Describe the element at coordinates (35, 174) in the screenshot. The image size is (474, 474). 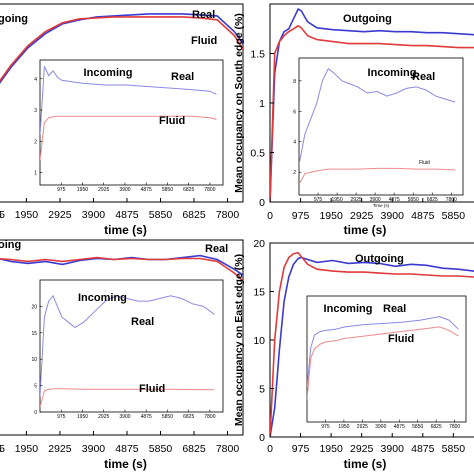
I see `tl-inset-ytick-label: 1` at that location.